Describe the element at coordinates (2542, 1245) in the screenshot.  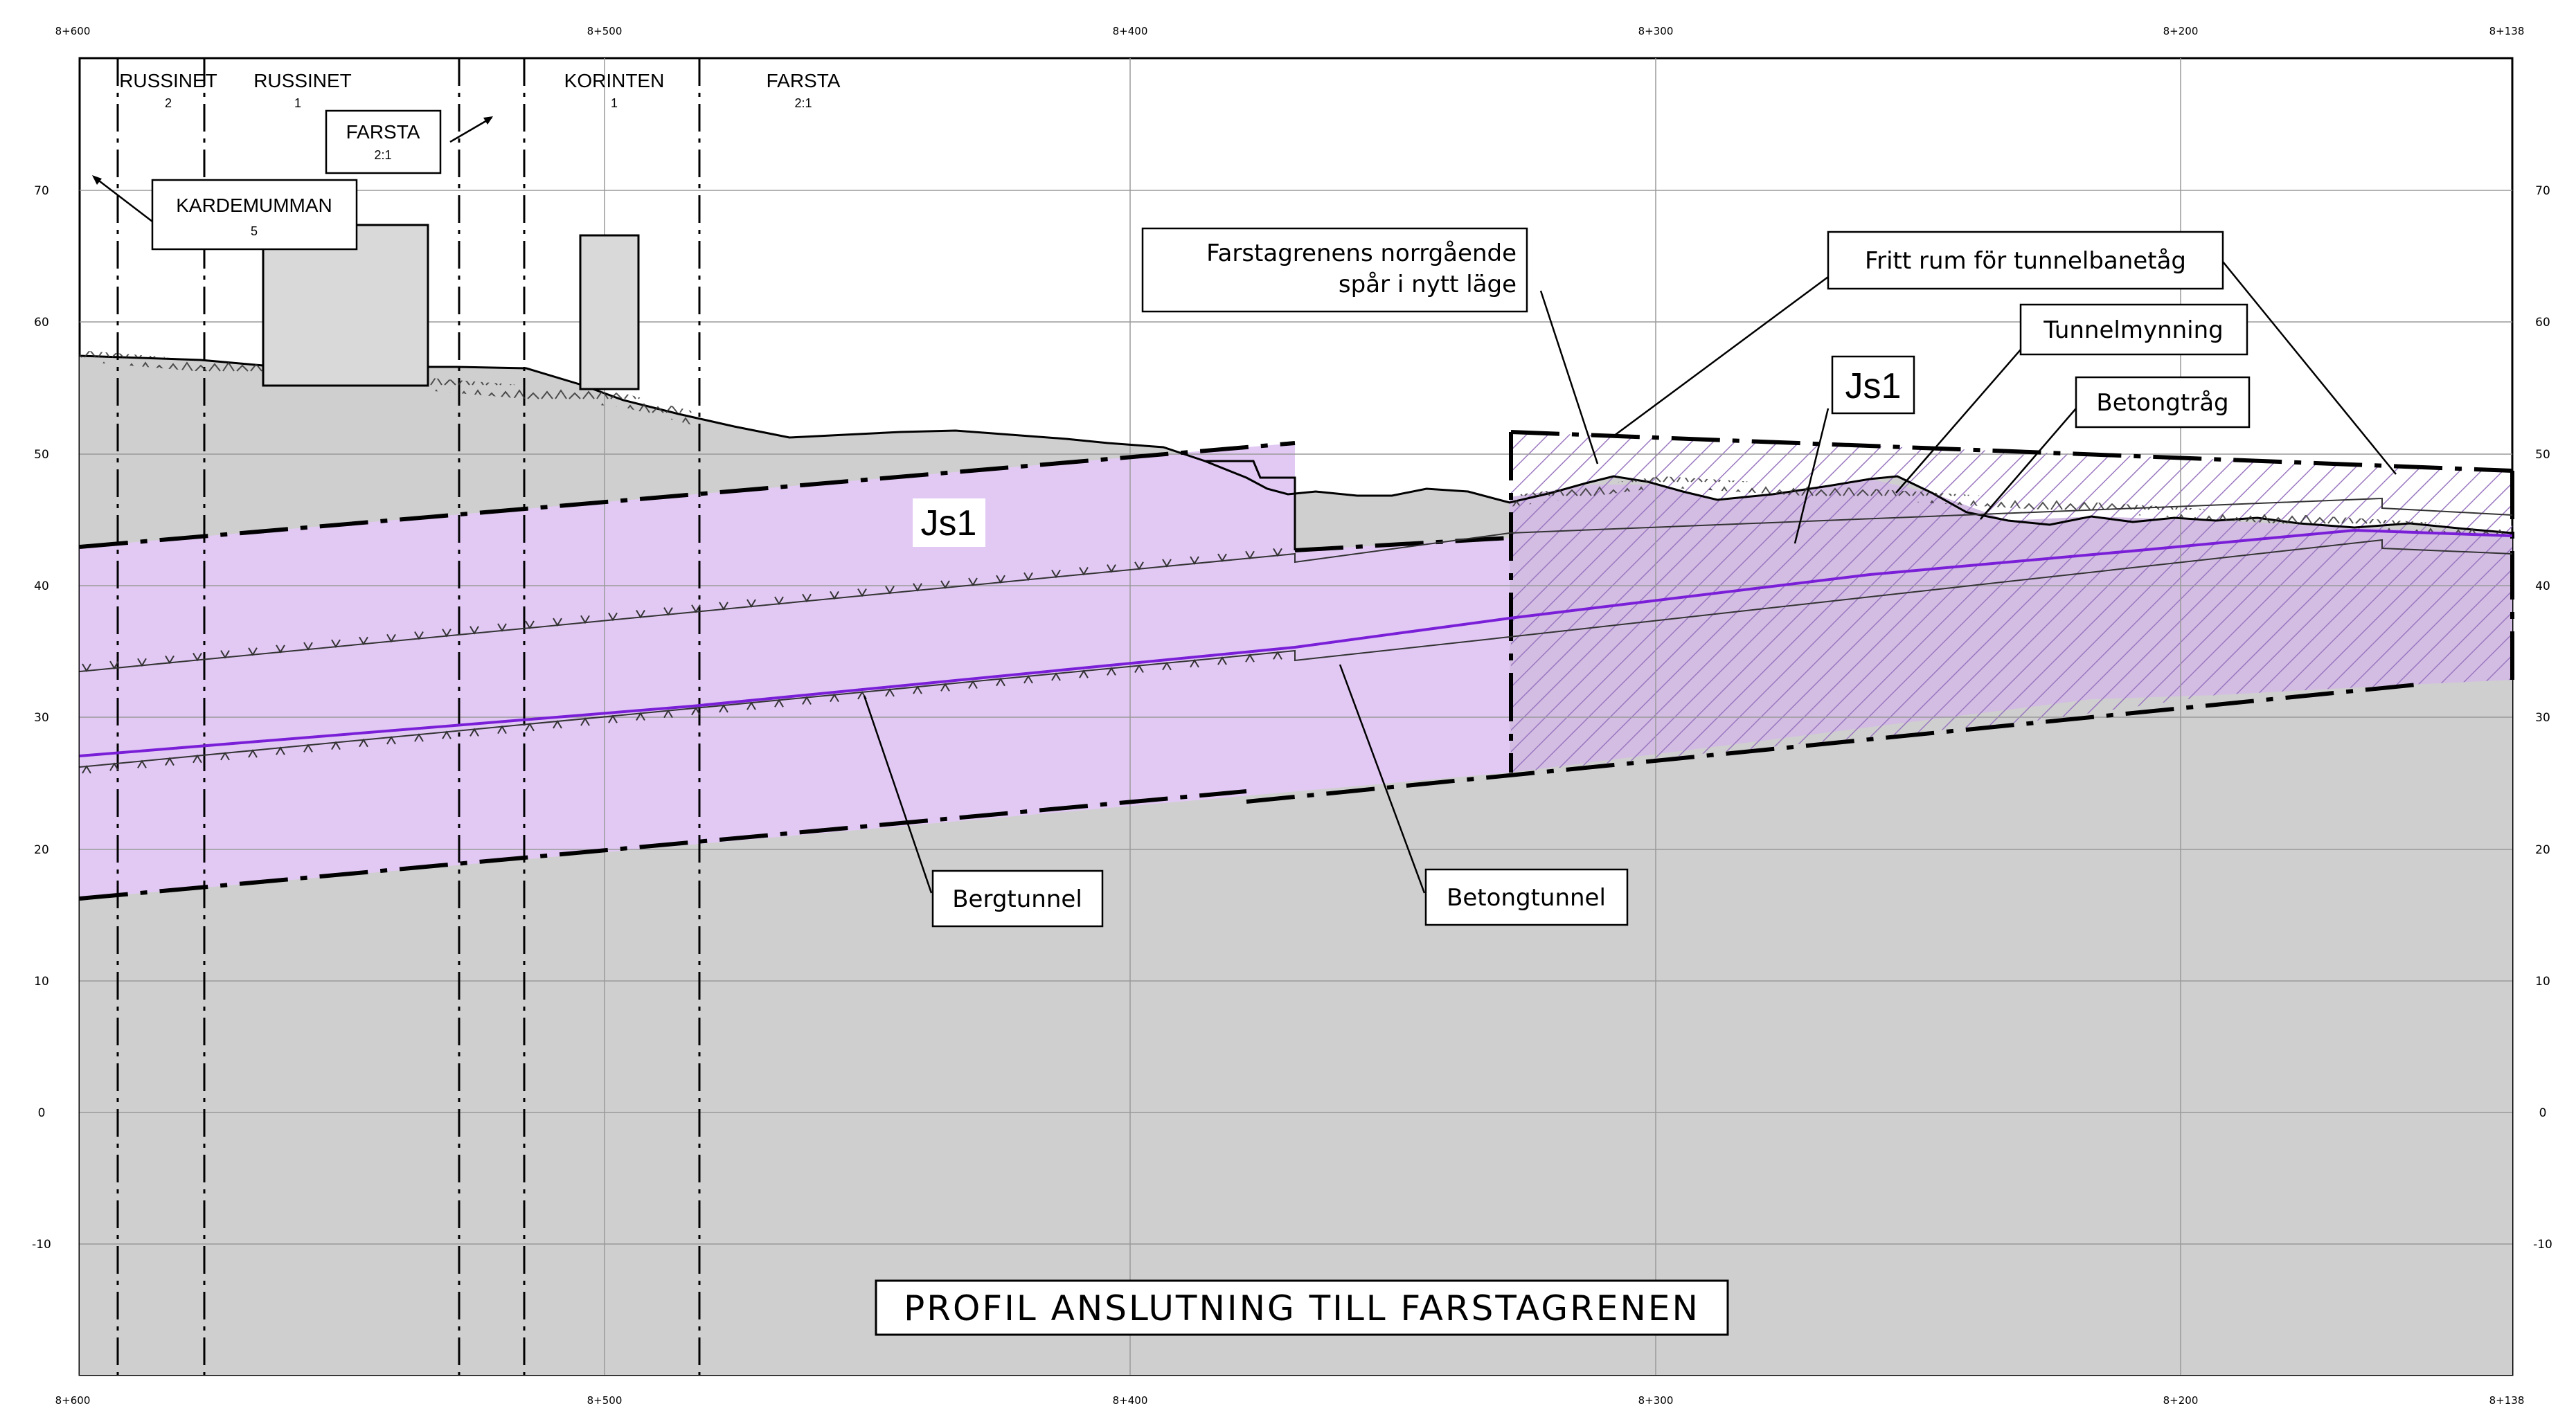
I see `elevation-right-minus10: -10` at that location.